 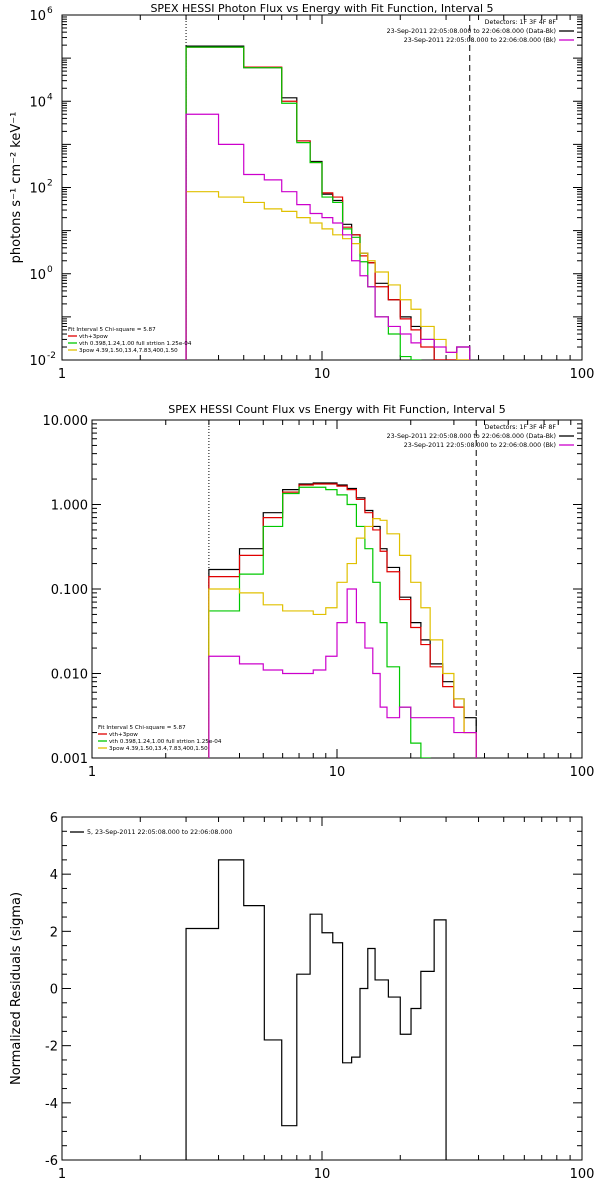 I want to click on y-tick-base: 10.000, so click(x=66, y=421).